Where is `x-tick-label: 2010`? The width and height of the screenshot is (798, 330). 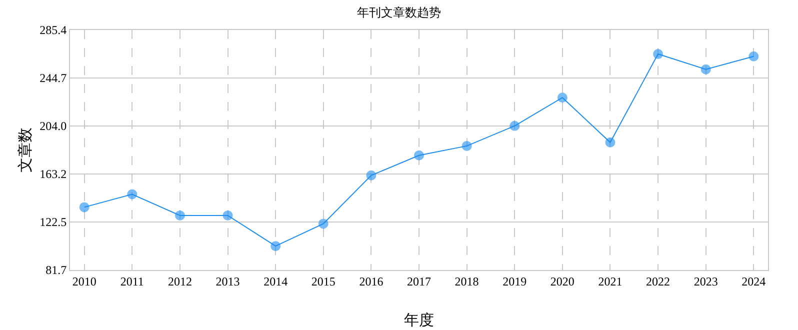 x-tick-label: 2010 is located at coordinates (84, 281).